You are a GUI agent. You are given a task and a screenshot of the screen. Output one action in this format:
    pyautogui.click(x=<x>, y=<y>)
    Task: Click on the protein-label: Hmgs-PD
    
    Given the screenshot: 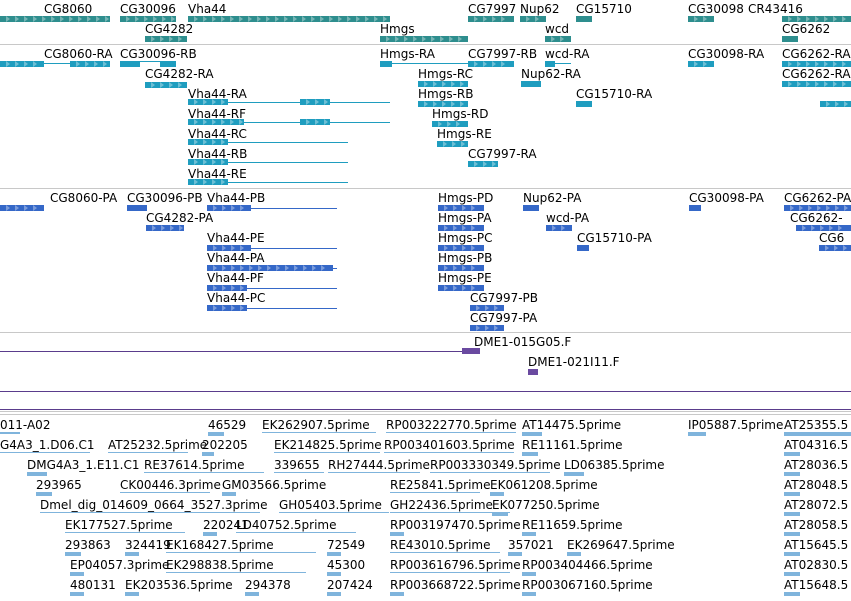 What is the action you would take?
    pyautogui.click(x=466, y=198)
    